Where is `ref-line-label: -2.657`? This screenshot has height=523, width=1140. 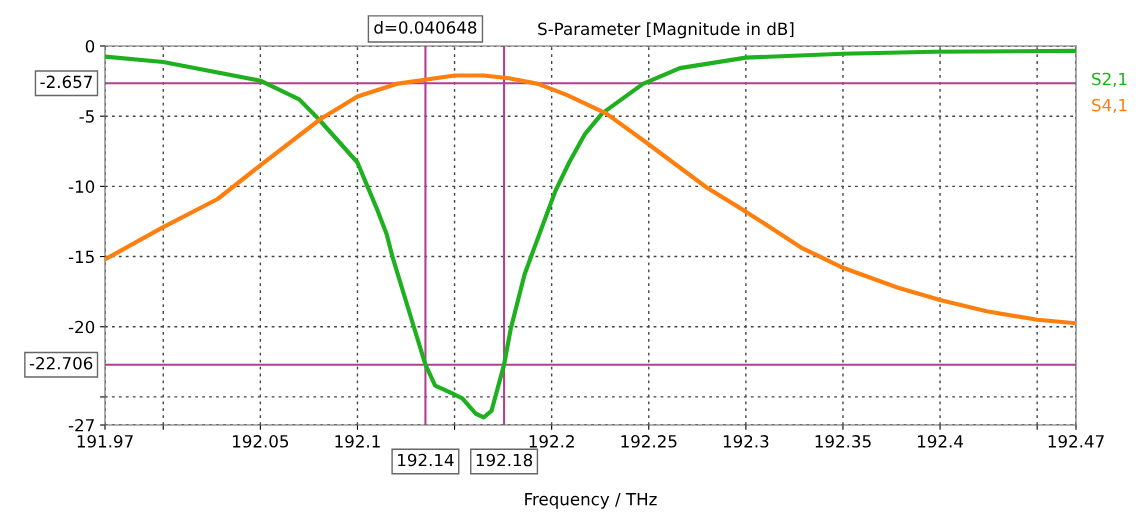 ref-line-label: -2.657 is located at coordinates (66, 82).